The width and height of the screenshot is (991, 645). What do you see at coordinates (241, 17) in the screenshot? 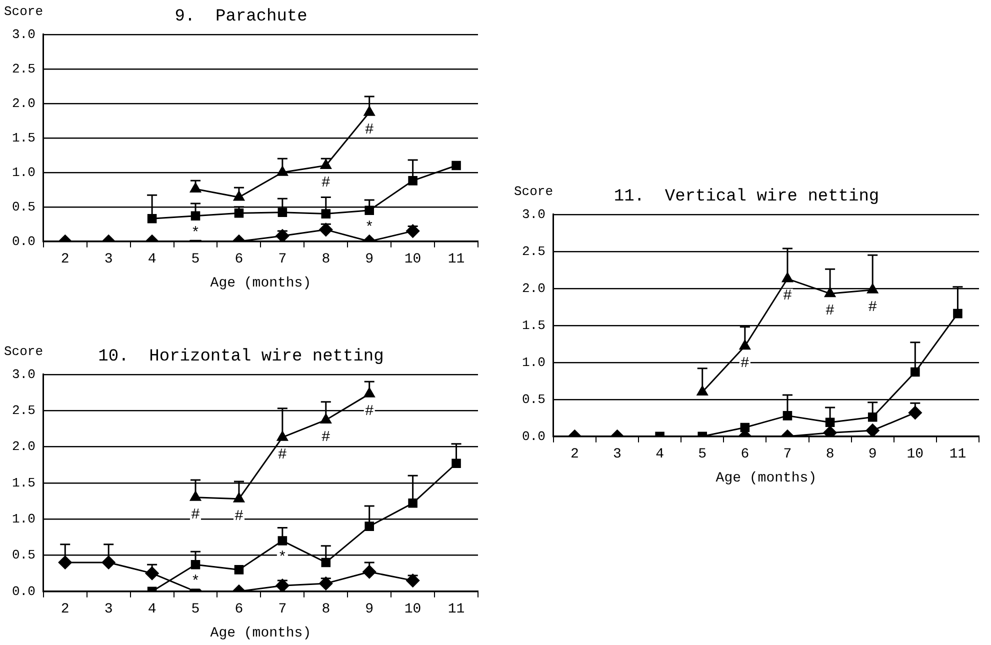
I see `chart-title: 9. Parachute` at bounding box center [241, 17].